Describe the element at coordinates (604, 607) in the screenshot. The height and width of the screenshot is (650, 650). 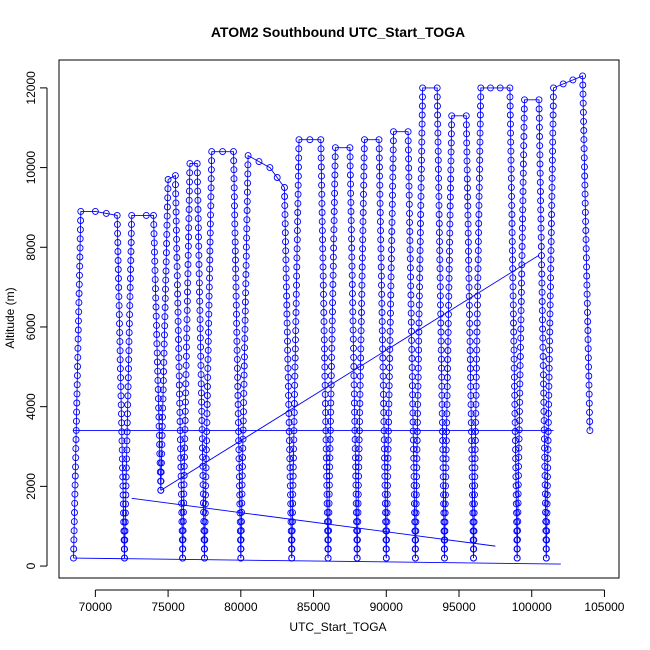
I see `x-tick-label: 105000` at that location.